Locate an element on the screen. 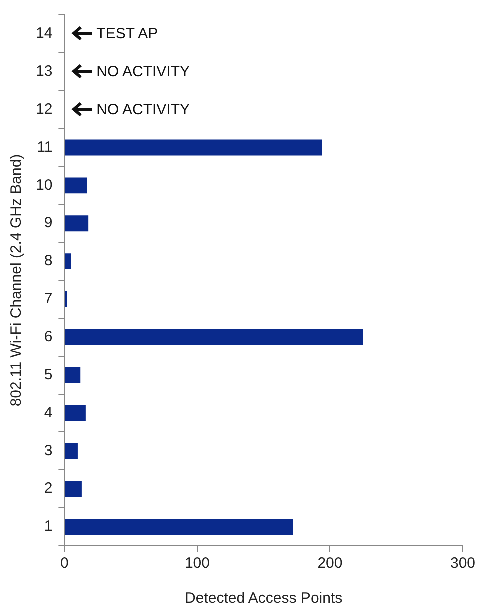 This screenshot has width=489, height=616. y-tick-label: 11 is located at coordinates (45, 147).